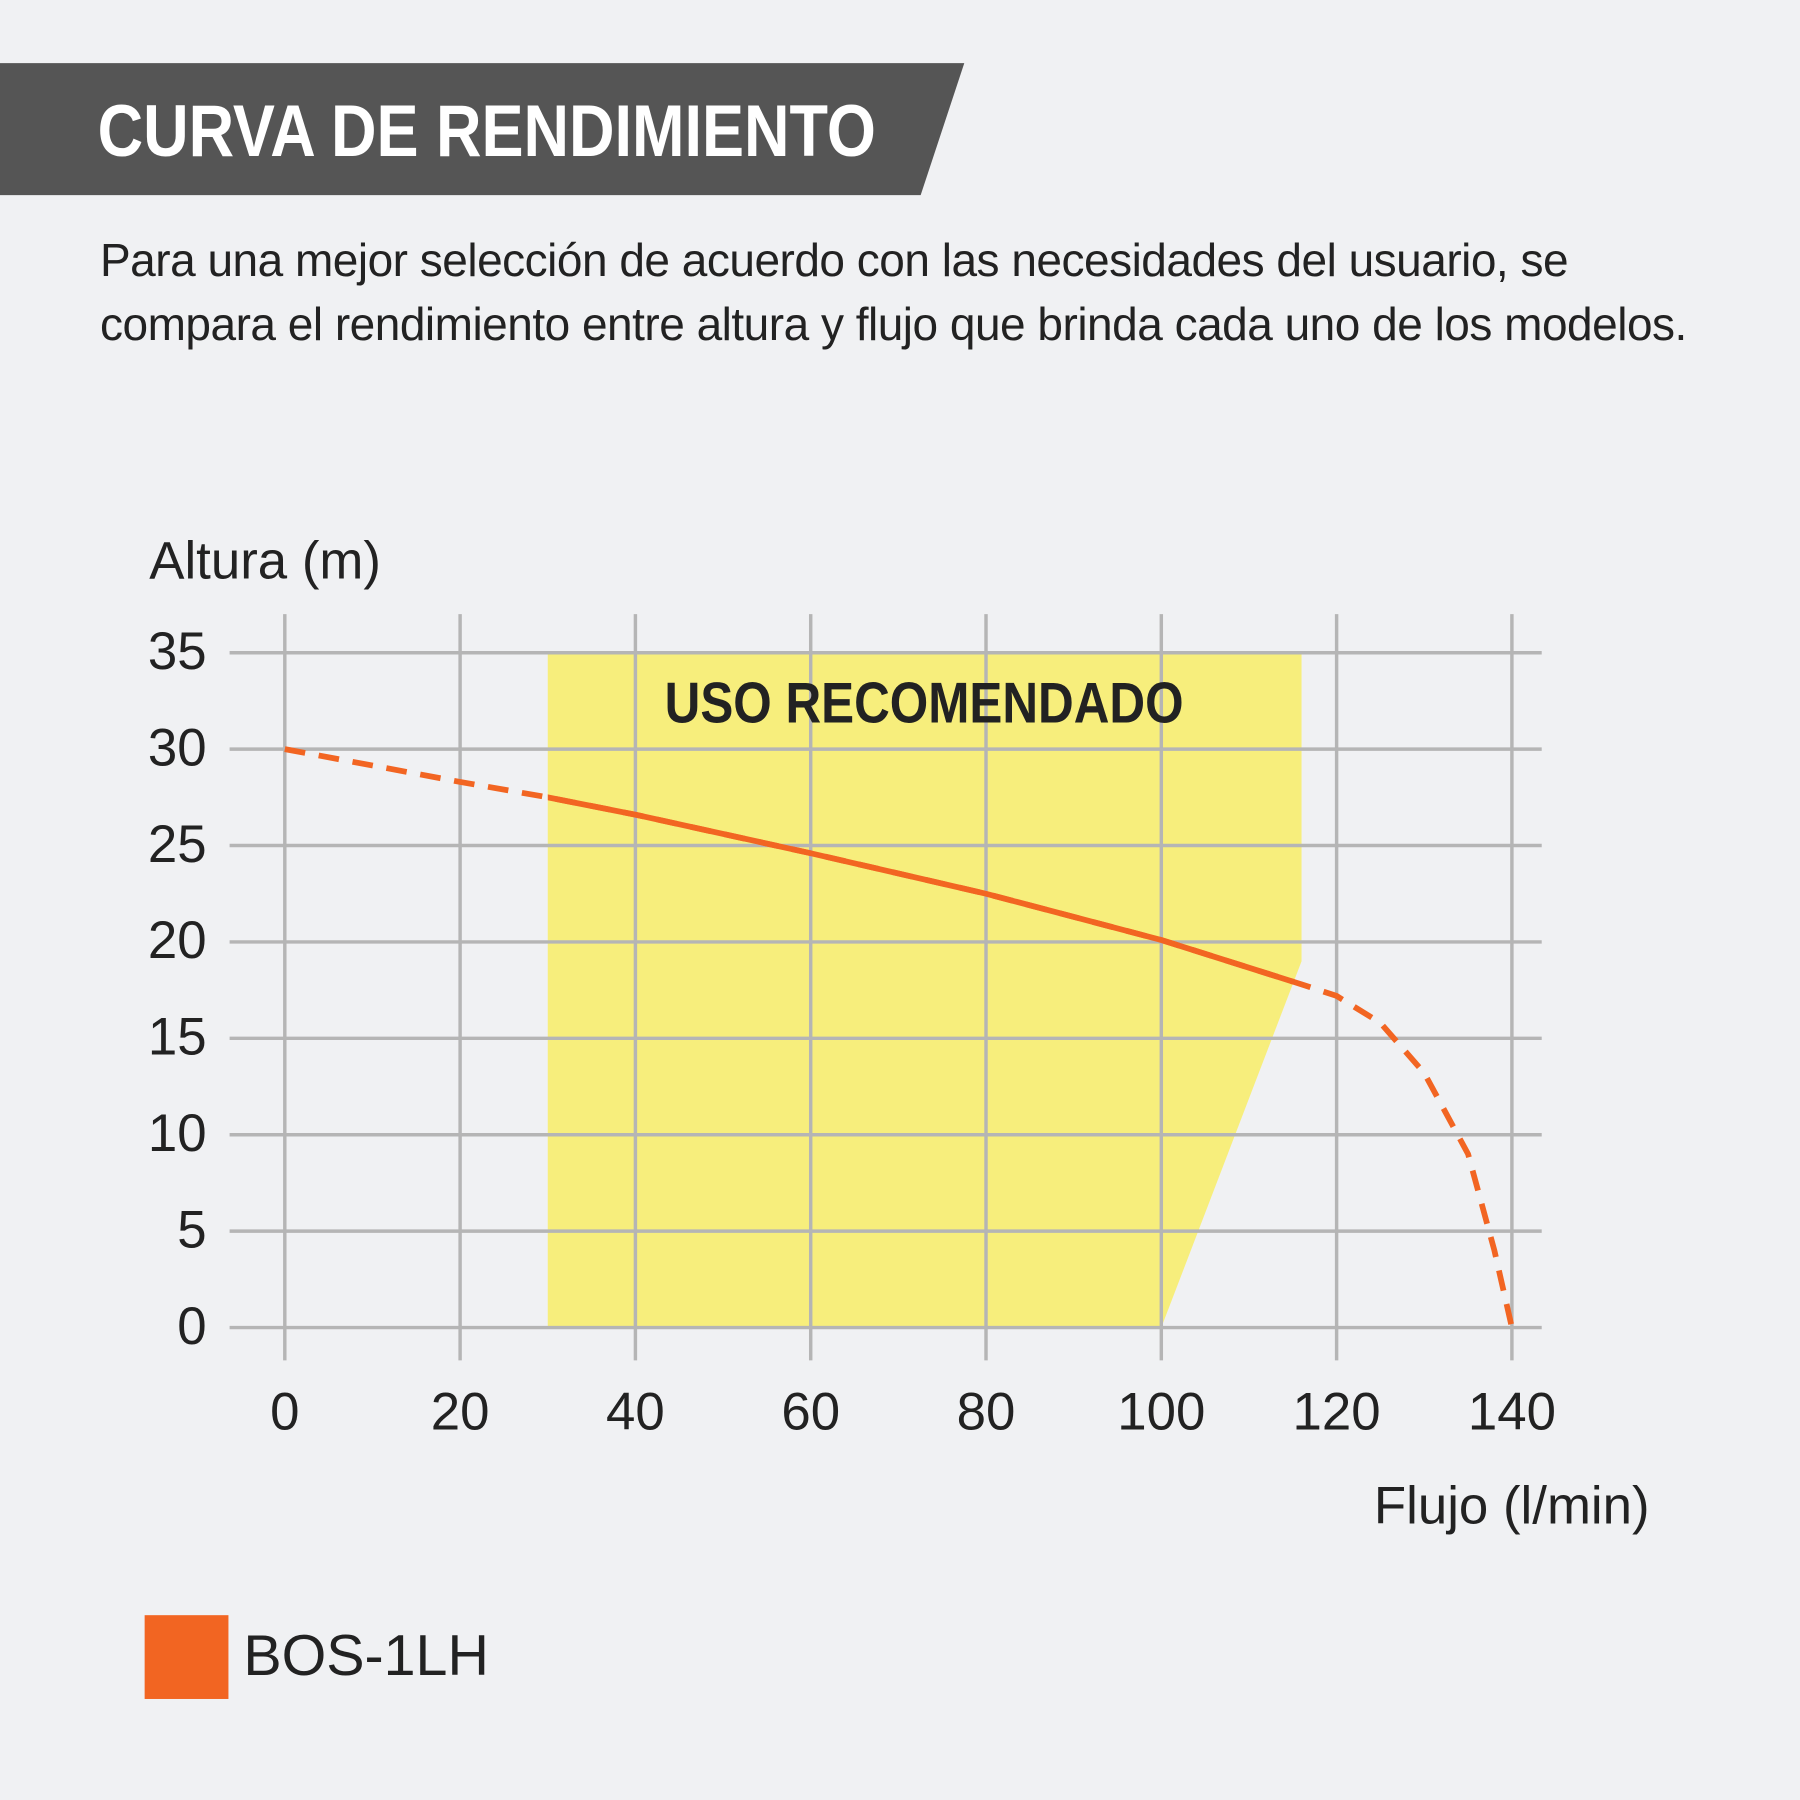 The image size is (1800, 1800). I want to click on y-tick-label: 20, so click(177, 940).